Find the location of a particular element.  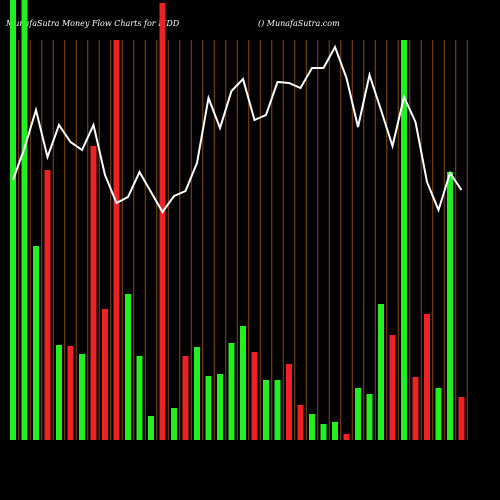

chart-subtitle: () MunafaSutra.com is located at coordinates (299, 23).